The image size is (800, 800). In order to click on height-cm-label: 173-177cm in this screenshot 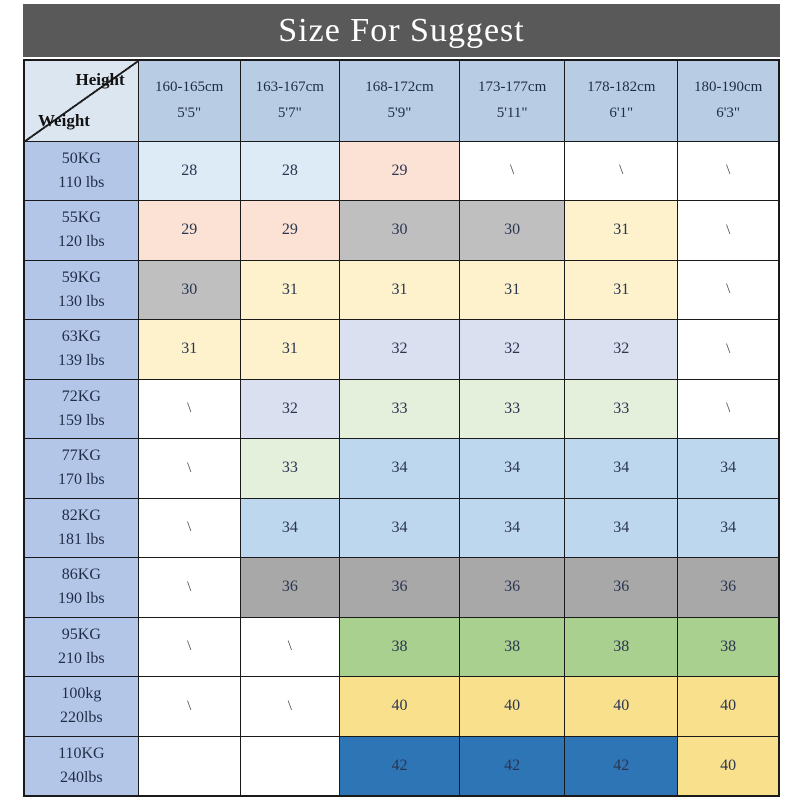, I will do `click(512, 87)`.